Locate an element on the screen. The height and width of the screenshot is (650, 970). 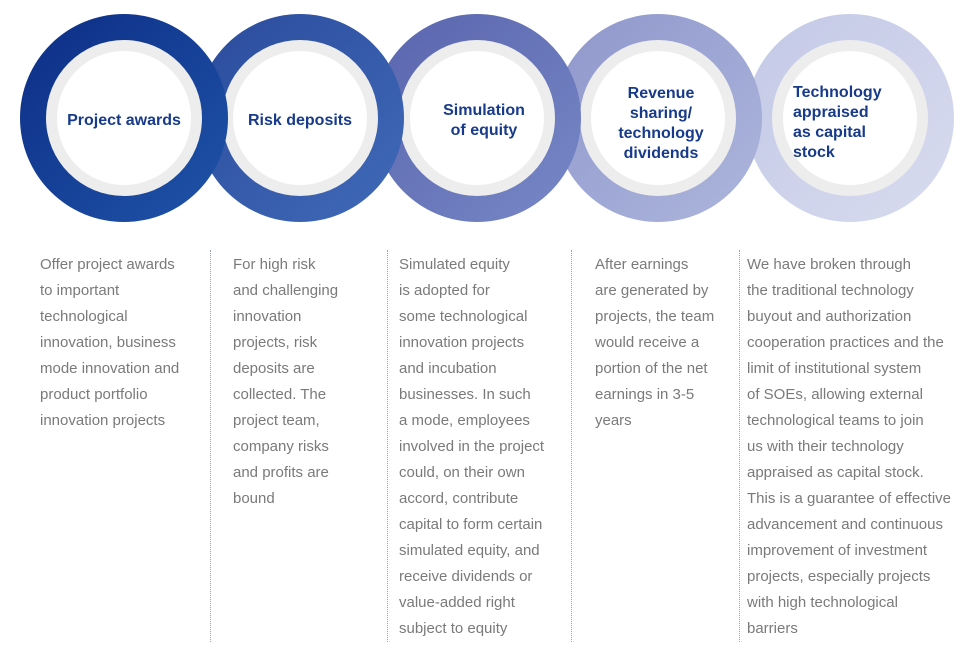
ring-risk-deposits is located at coordinates (300, 118).